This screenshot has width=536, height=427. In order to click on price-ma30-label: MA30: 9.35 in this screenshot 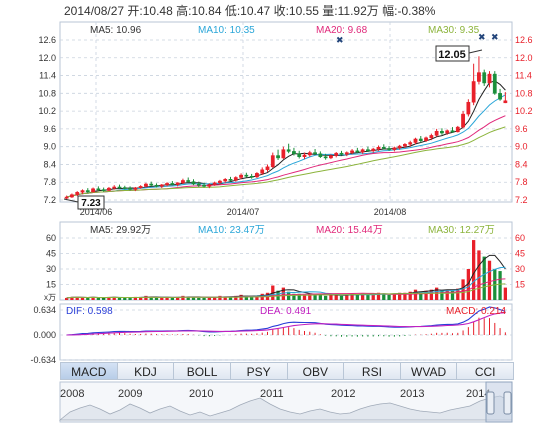, I will do `click(454, 30)`.